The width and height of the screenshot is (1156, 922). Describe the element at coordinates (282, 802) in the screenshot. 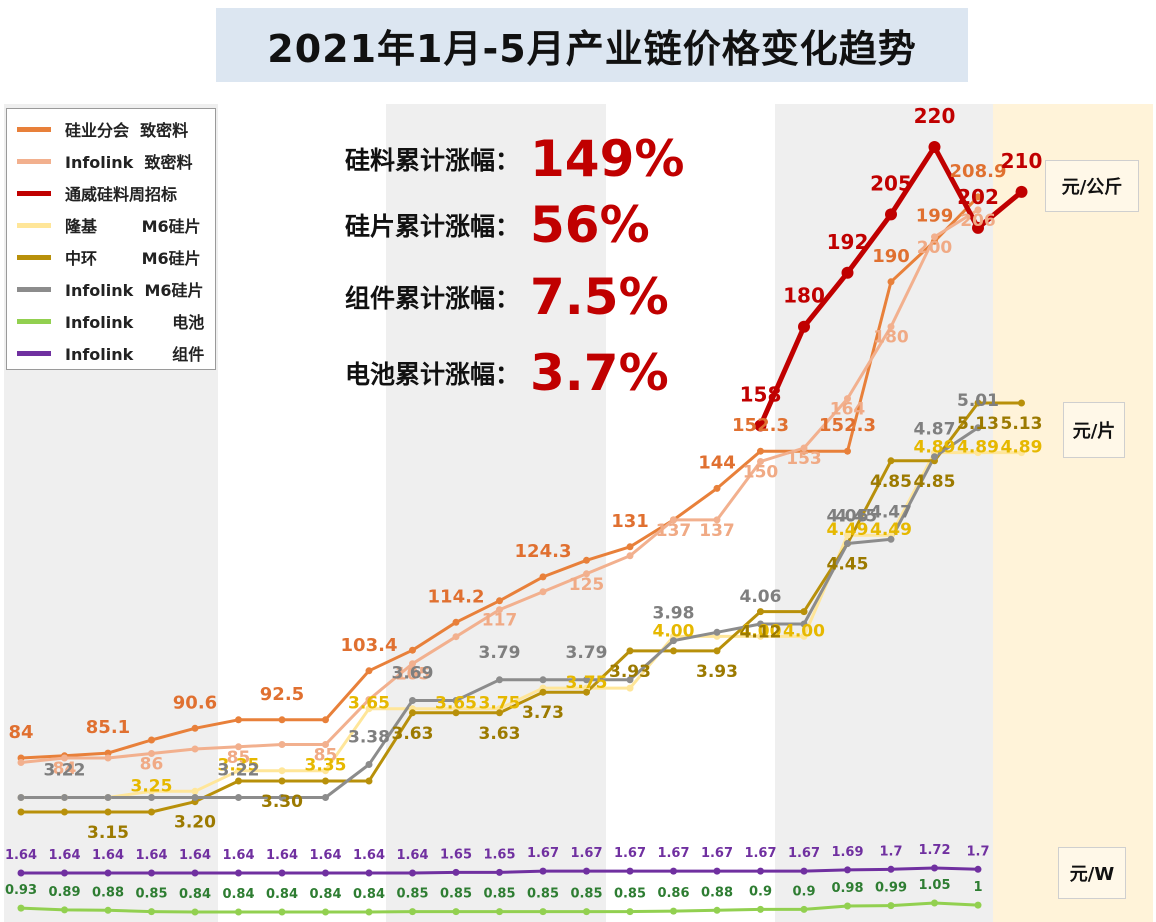

I see `data-label: 3.30` at that location.